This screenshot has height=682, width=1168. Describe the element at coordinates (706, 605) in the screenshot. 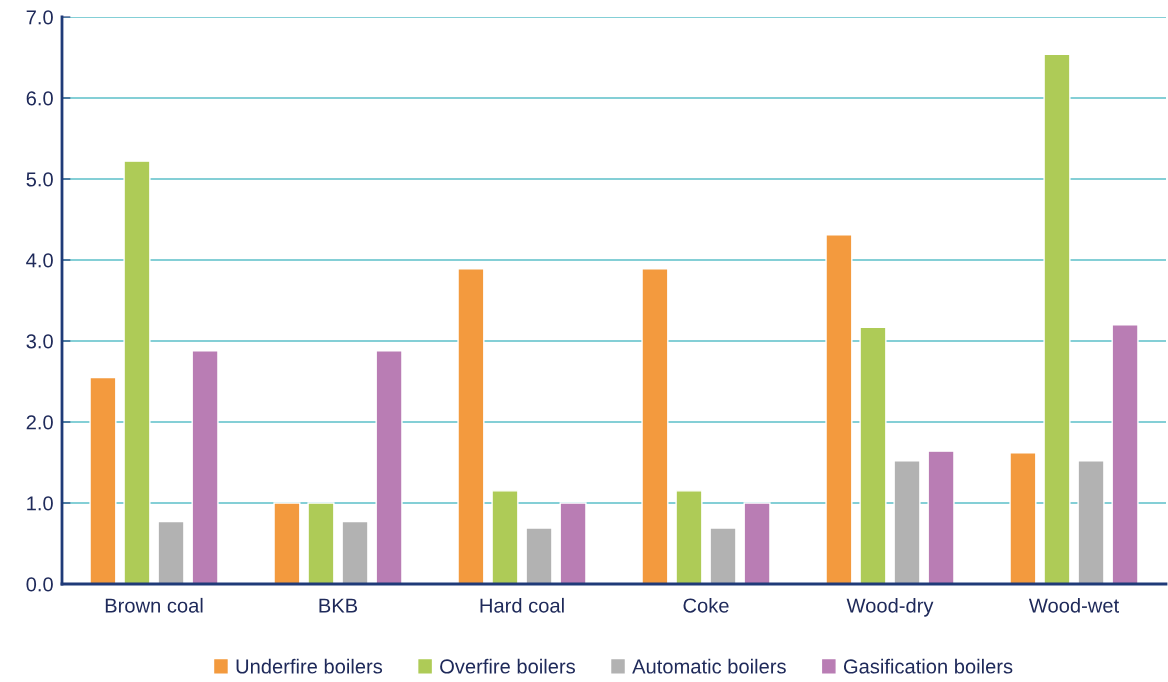

I see `x-tick-label: Coke` at that location.